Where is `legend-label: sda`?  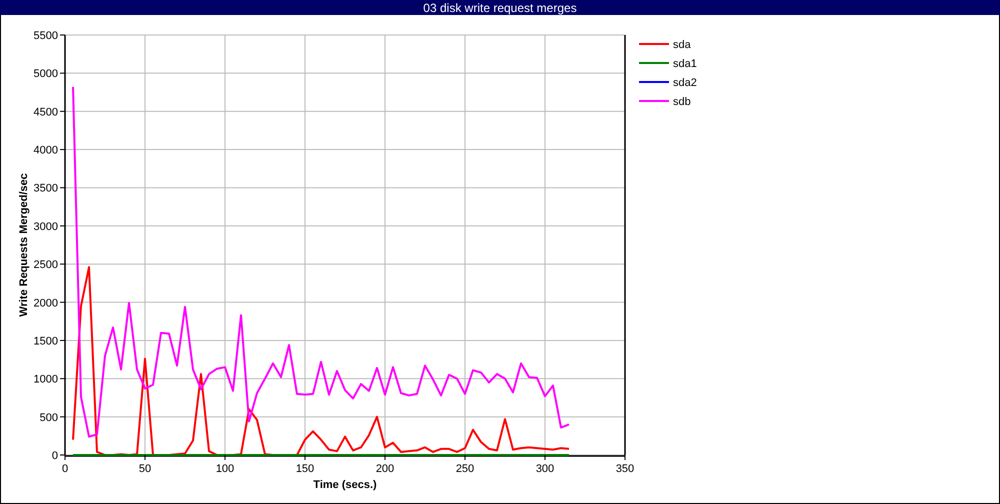 legend-label: sda is located at coordinates (682, 45).